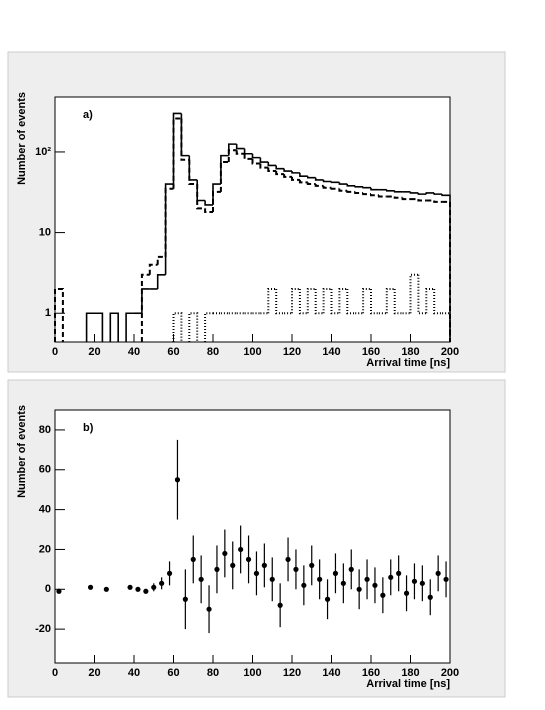 The width and height of the screenshot is (545, 710). I want to click on x-tick-label: 140, so click(331, 352).